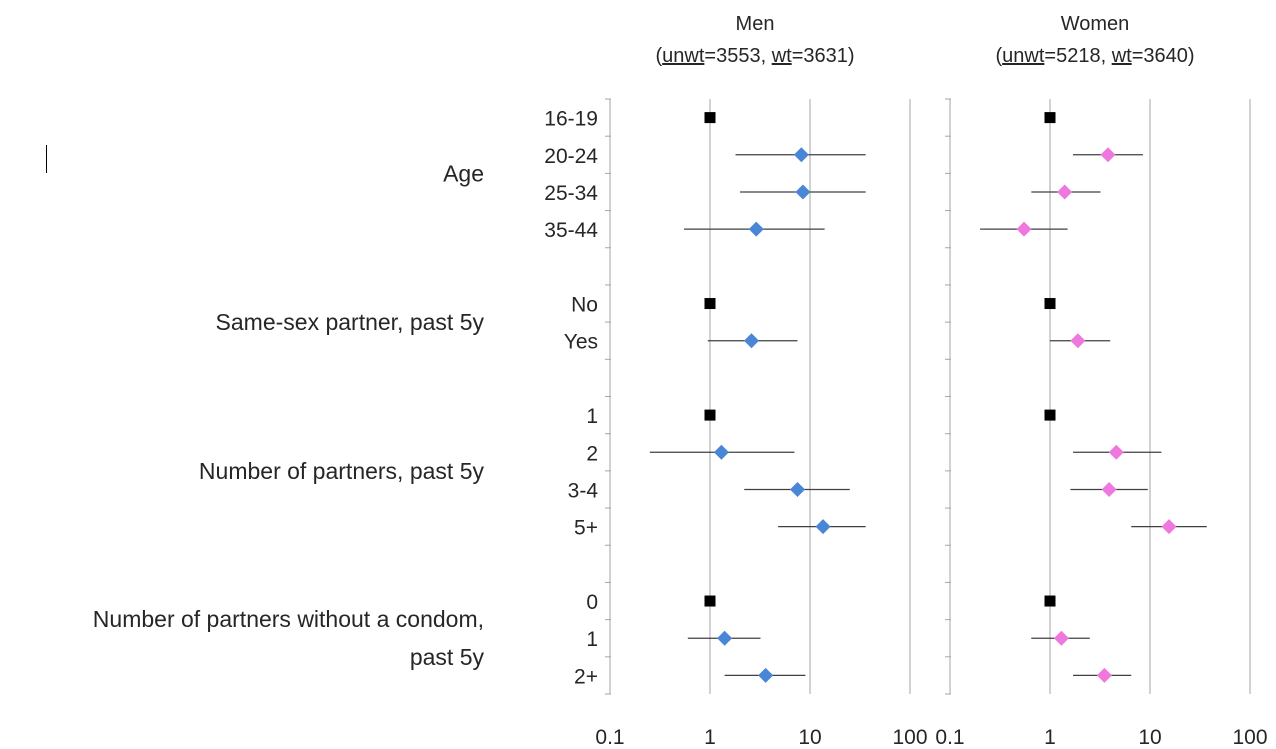  I want to click on text-cursor, so click(46, 159).